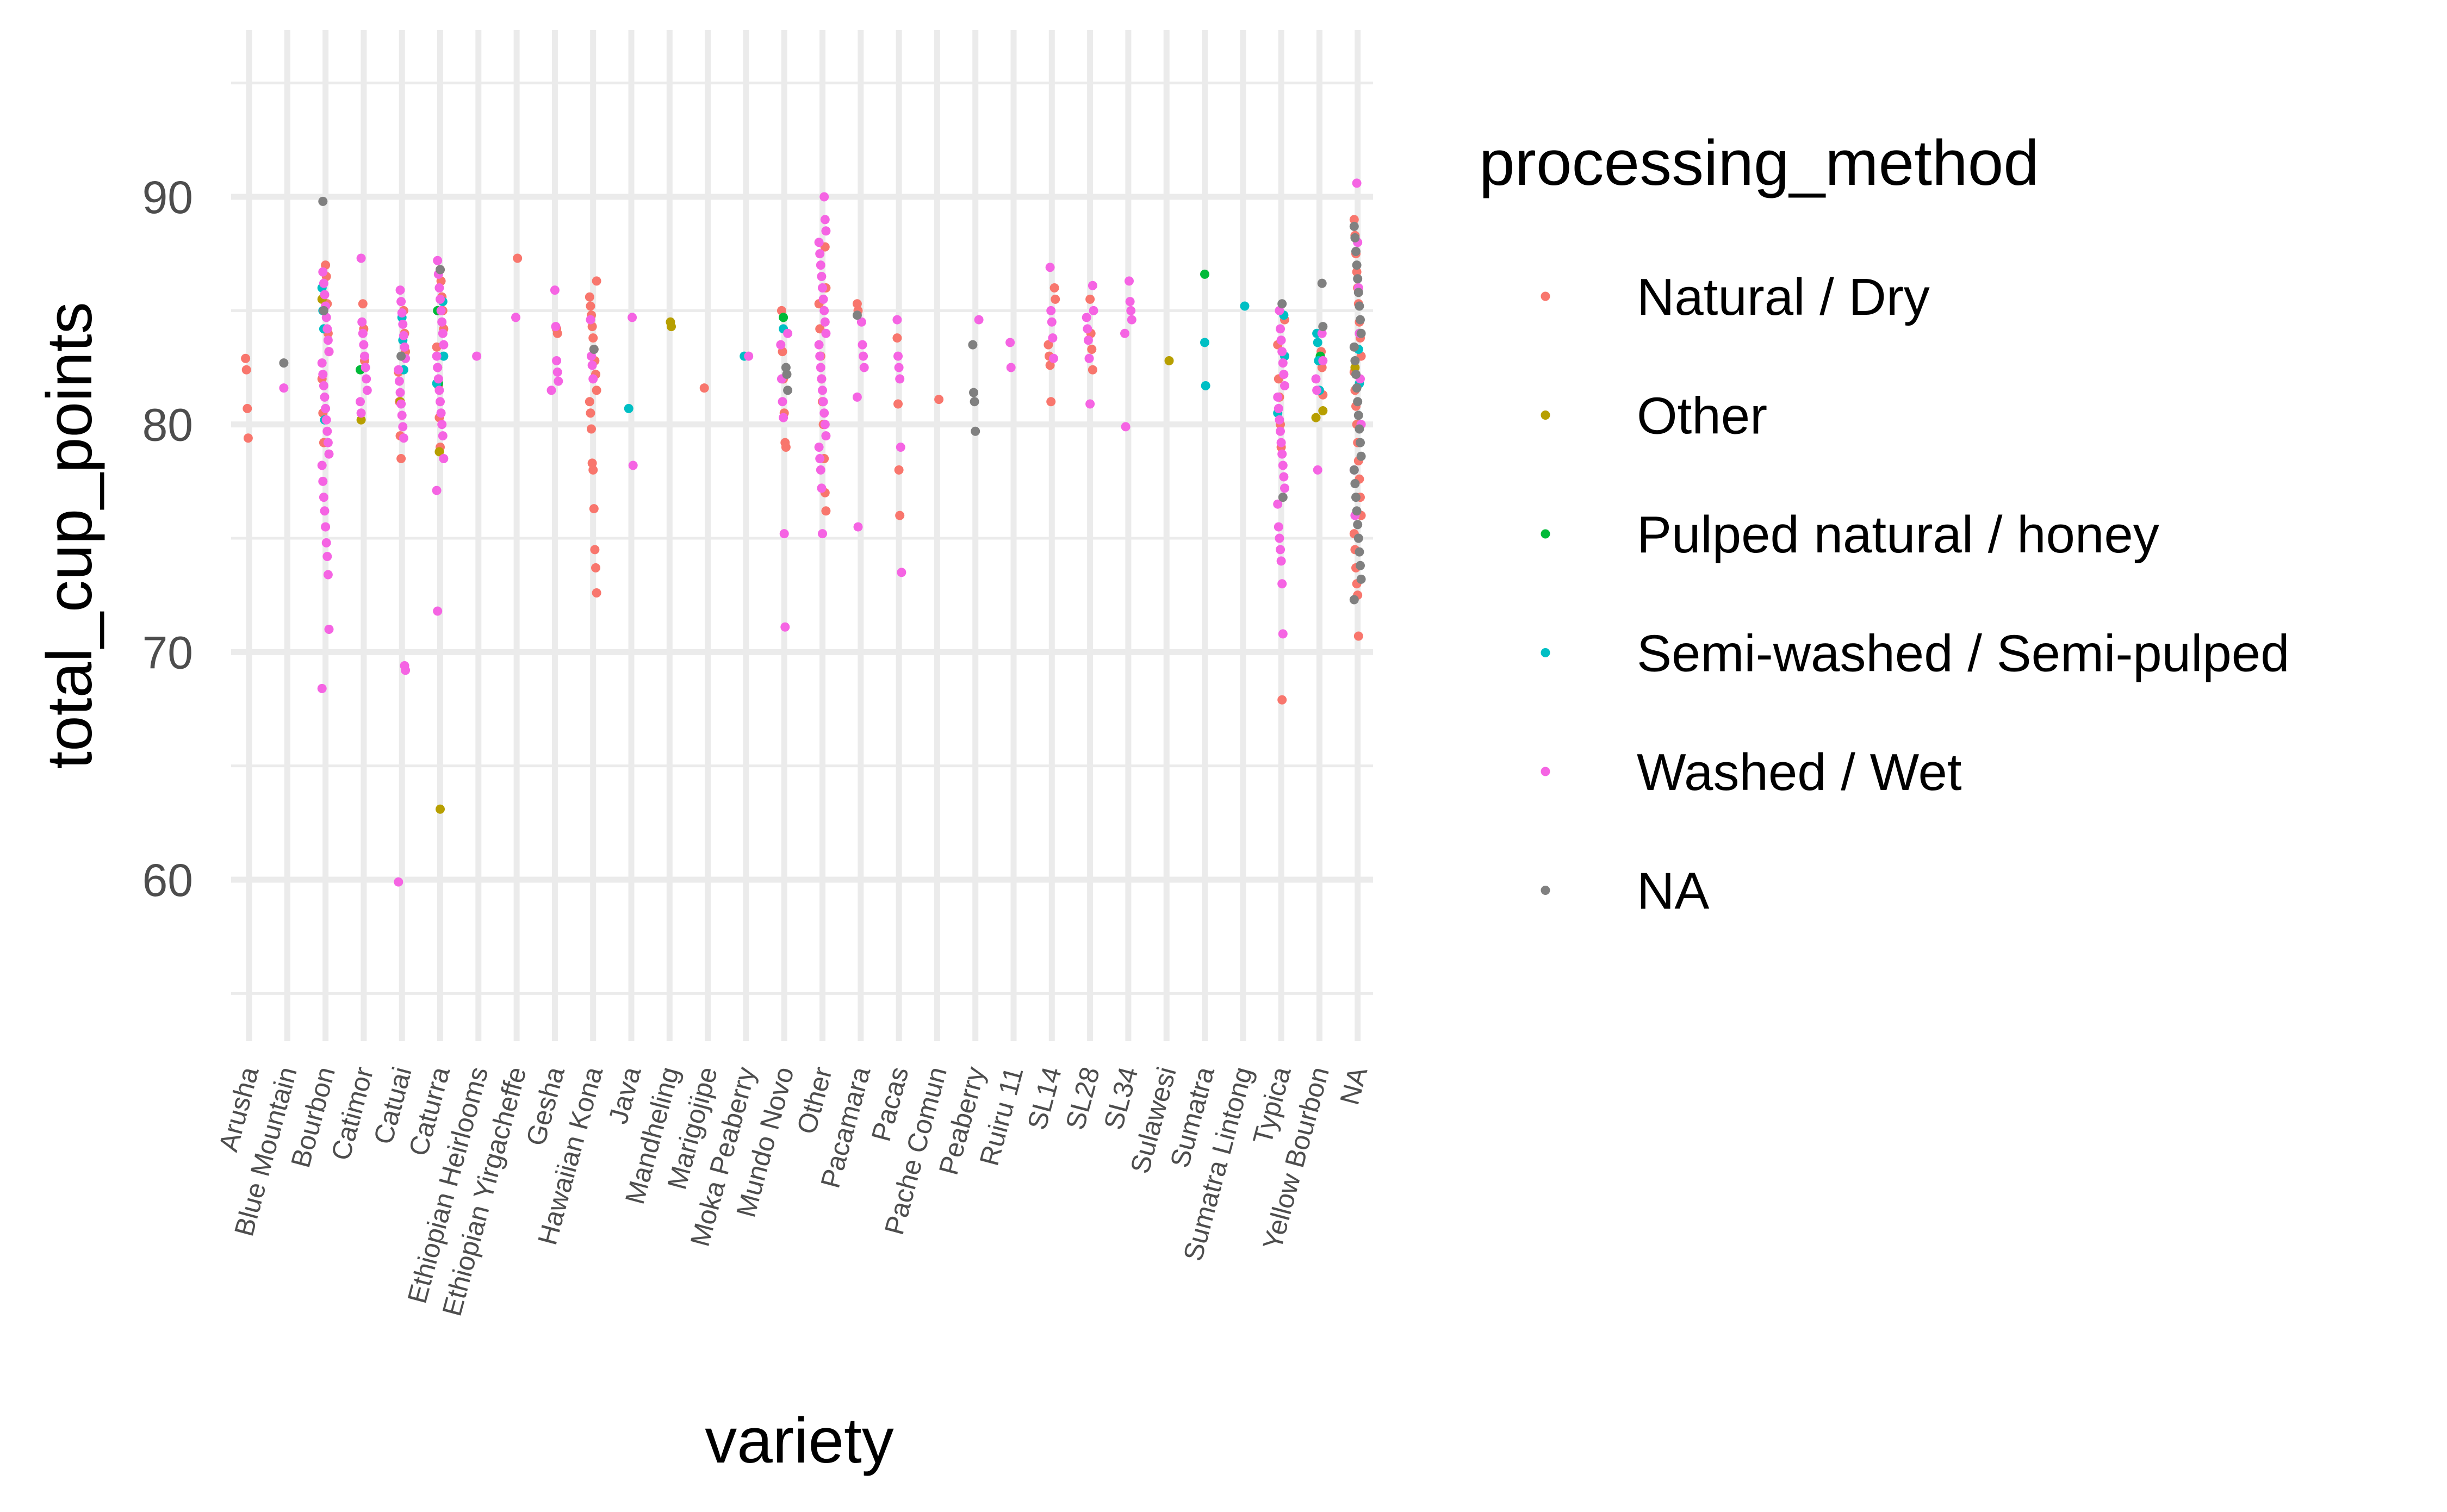 This screenshot has width=2447, height=1512. Describe the element at coordinates (1898, 535) in the screenshot. I see `legend-label: Pulped natural / honey` at that location.